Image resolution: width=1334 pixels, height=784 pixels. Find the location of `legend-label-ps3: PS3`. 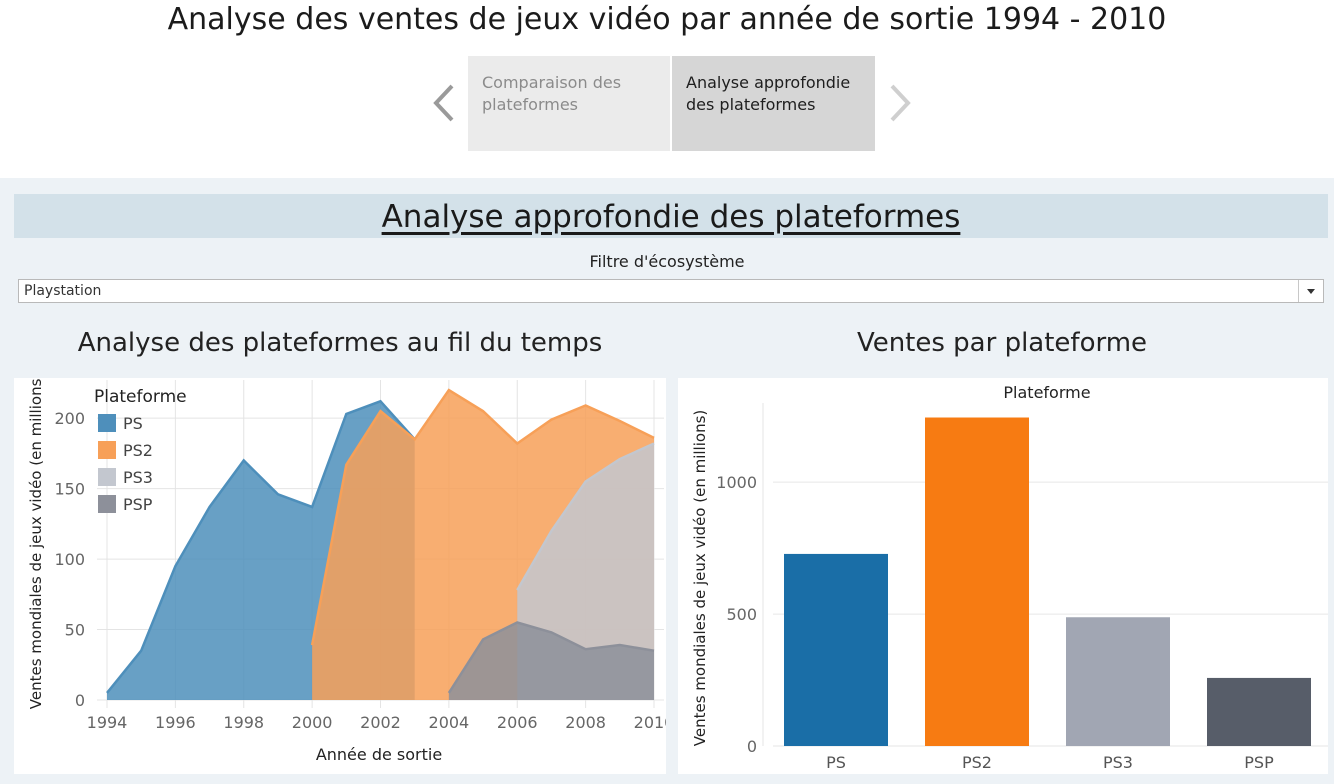

legend-label-ps3: PS3 is located at coordinates (138, 477).